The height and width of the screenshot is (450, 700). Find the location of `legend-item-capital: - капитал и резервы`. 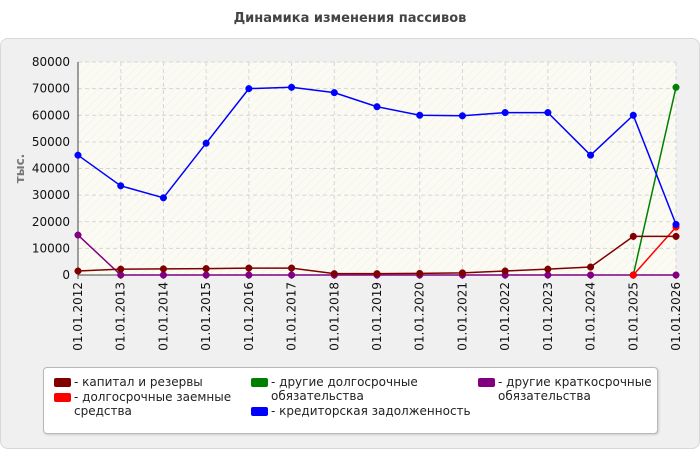

legend-item-capital: - капитал и резервы is located at coordinates (144, 382).